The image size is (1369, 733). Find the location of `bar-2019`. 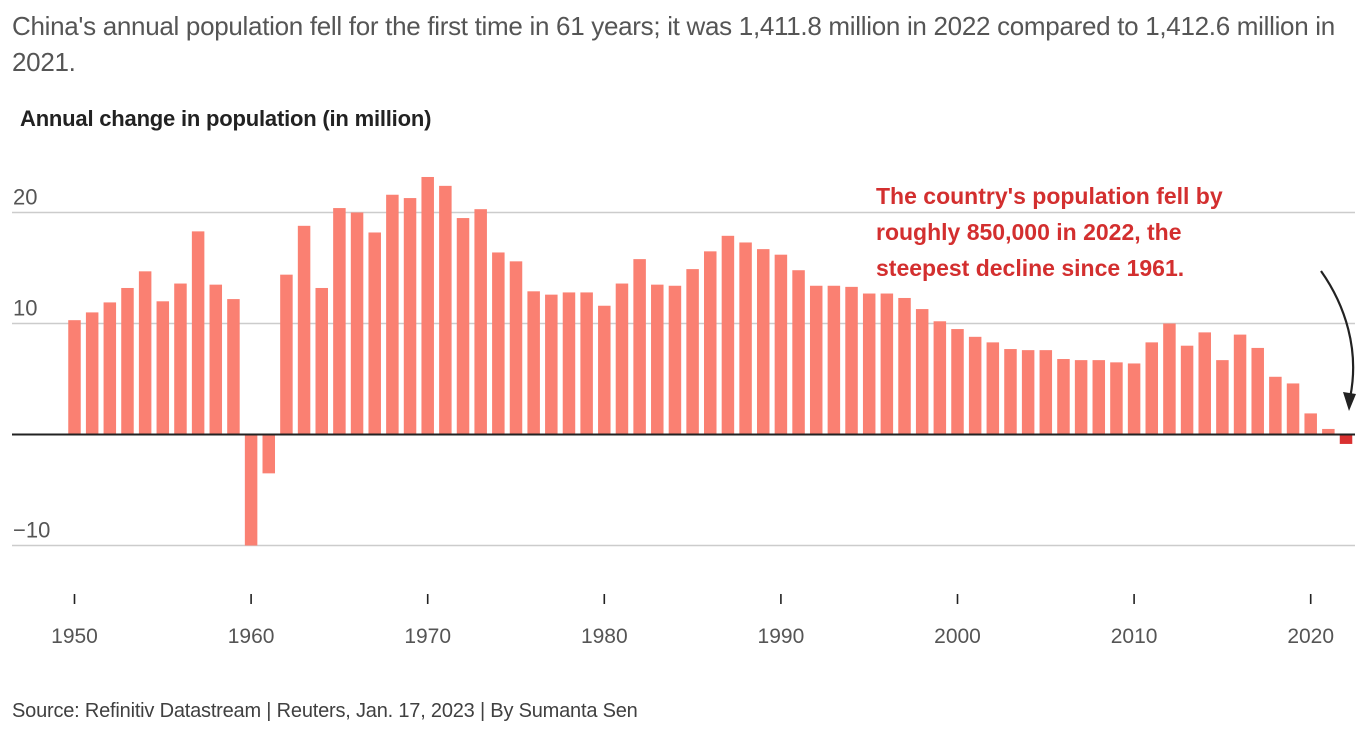

bar-2019 is located at coordinates (1293, 409).